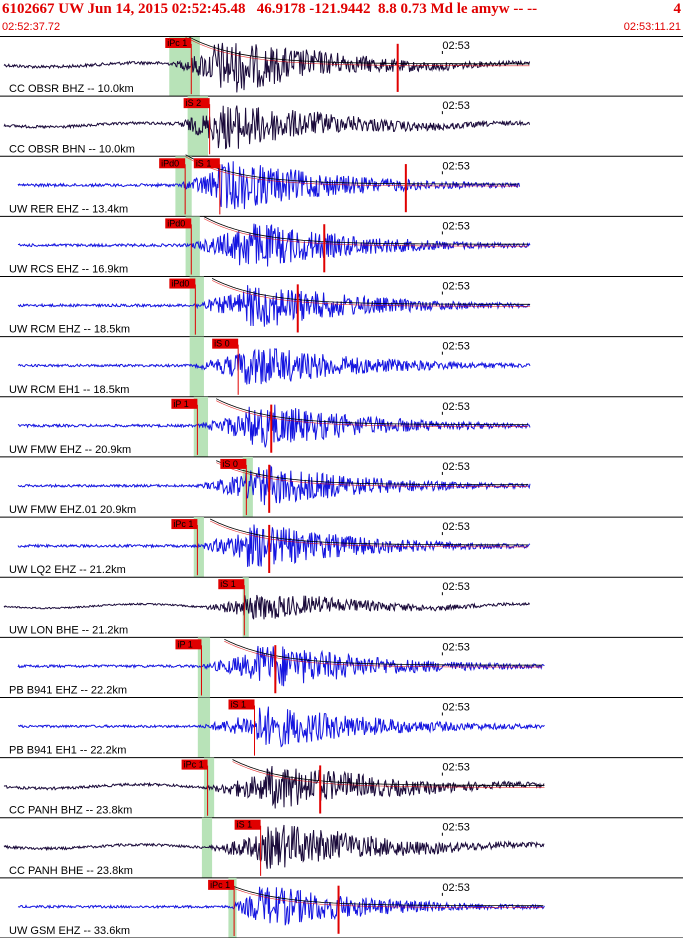 The image size is (683, 938). Describe the element at coordinates (677, 9) in the screenshot. I see `event-tail: 4` at that location.